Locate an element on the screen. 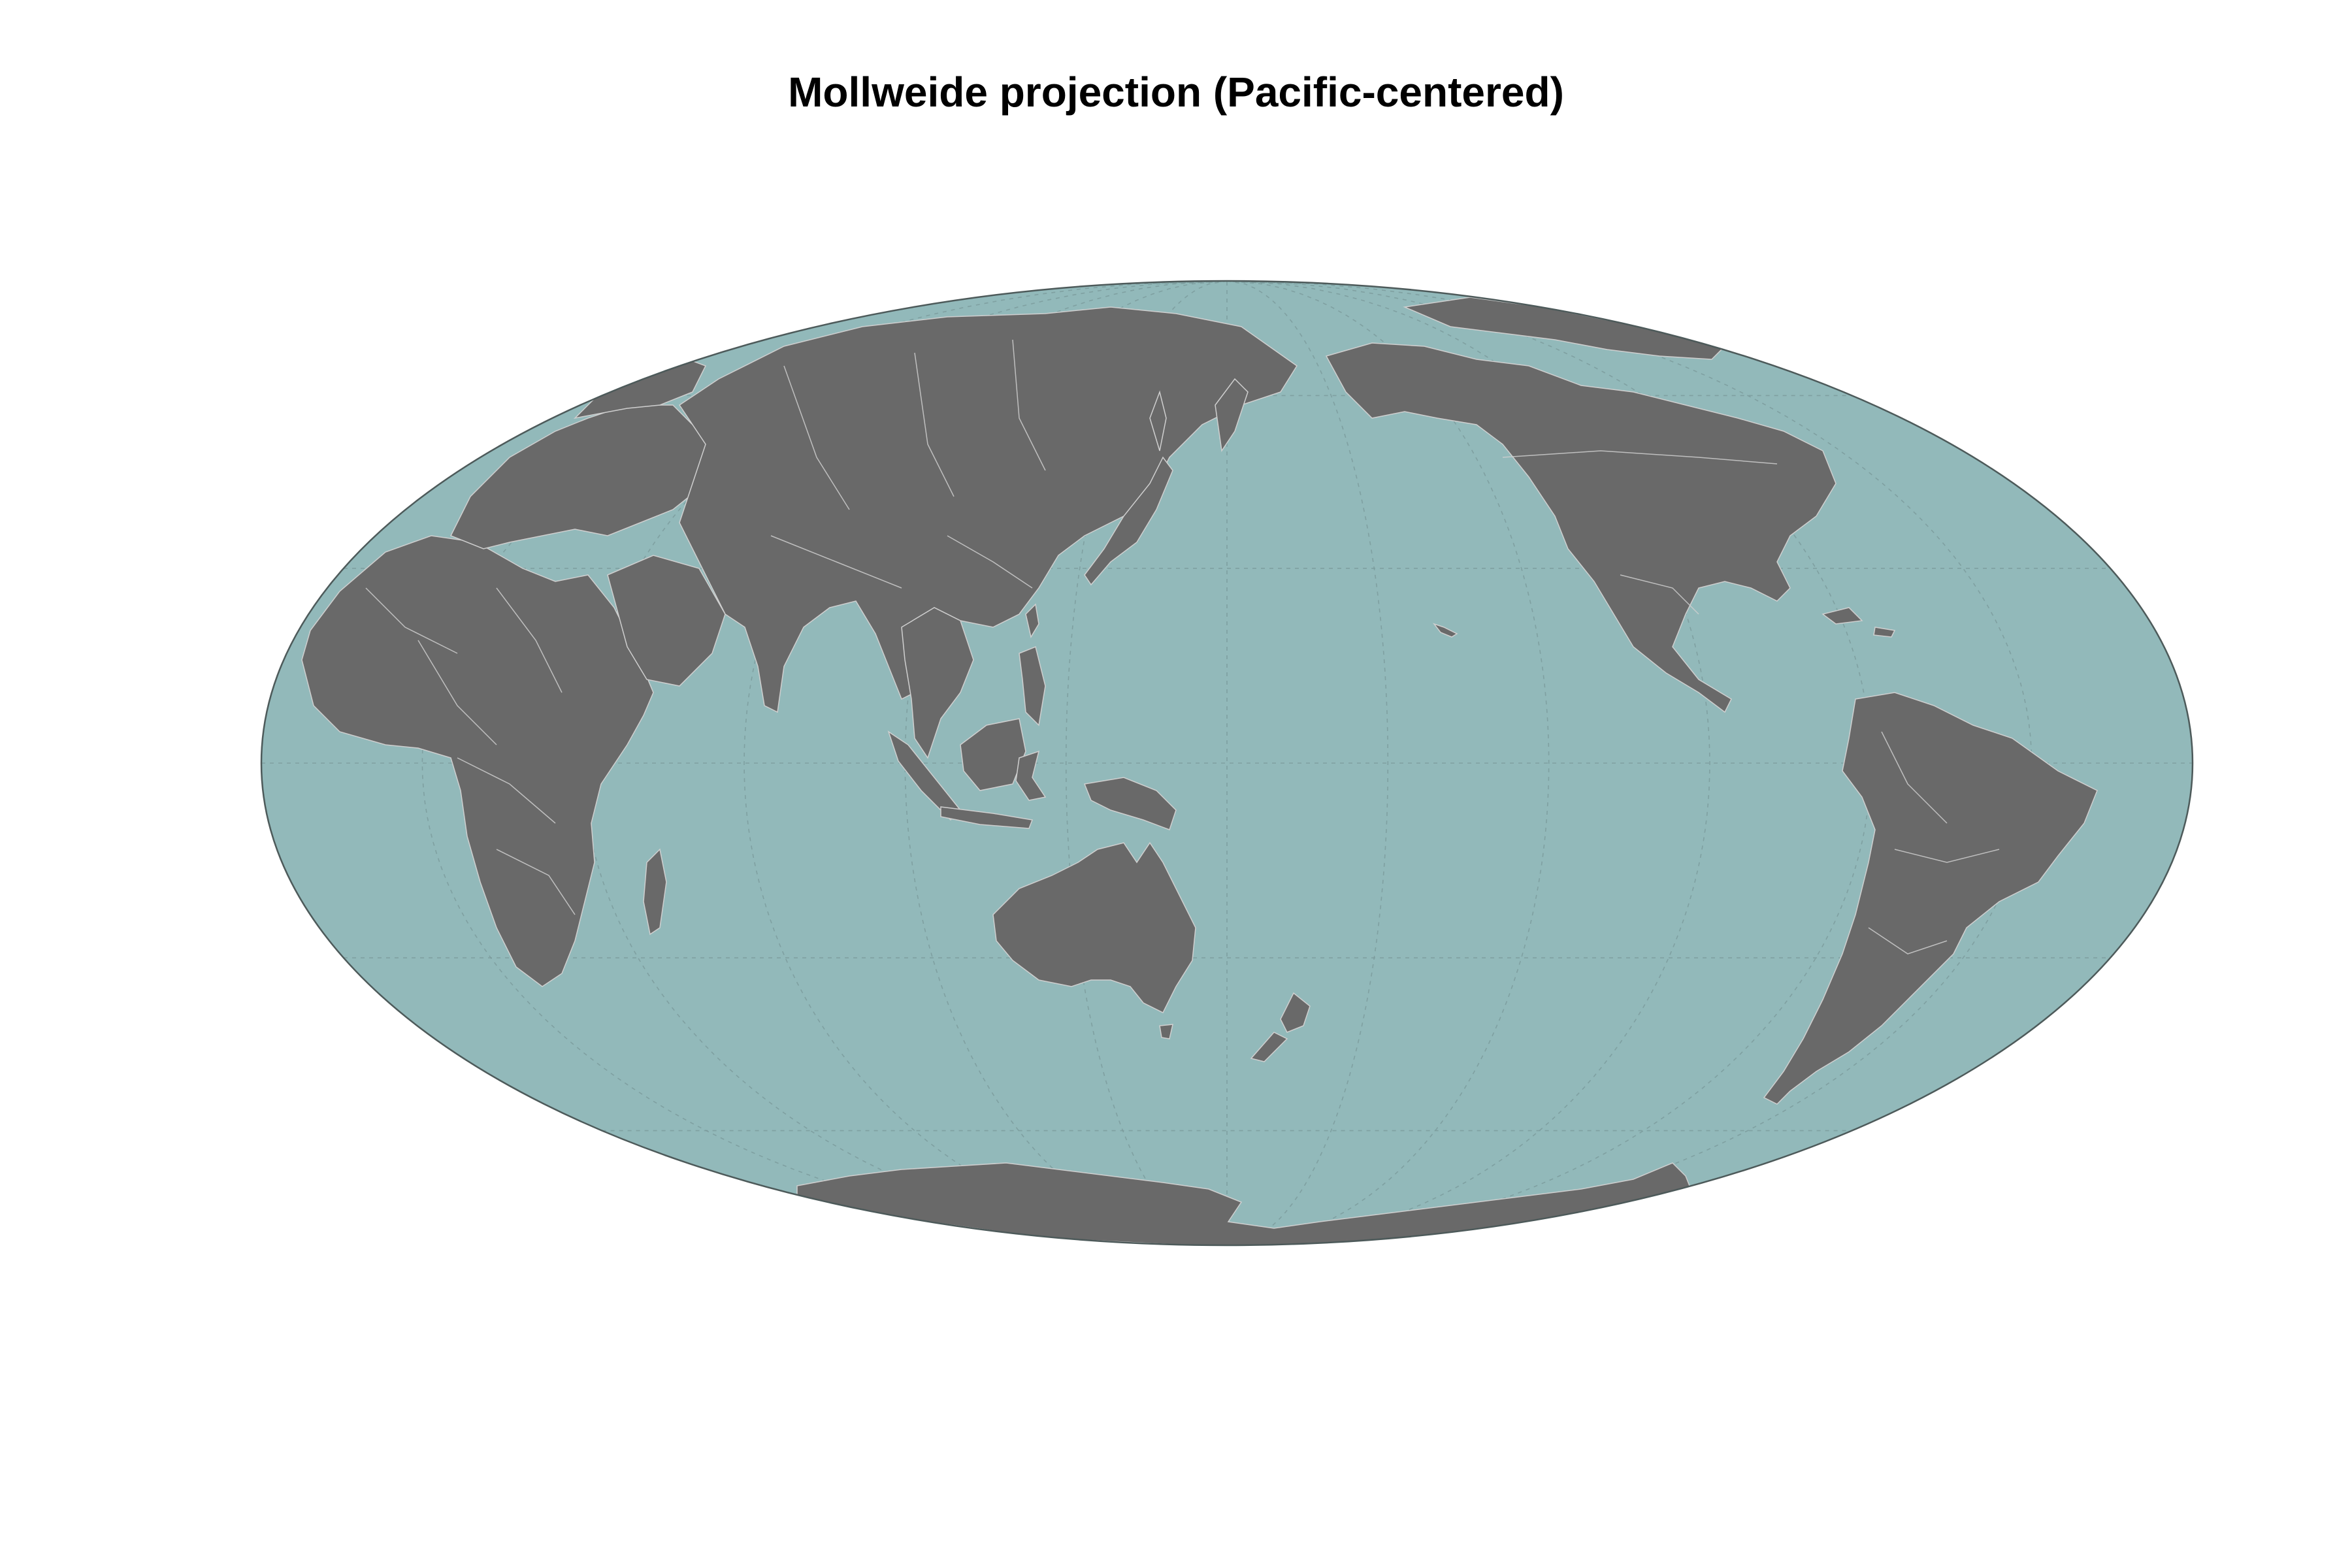 The image size is (2352, 1568). japan-landmass is located at coordinates (1128, 521).